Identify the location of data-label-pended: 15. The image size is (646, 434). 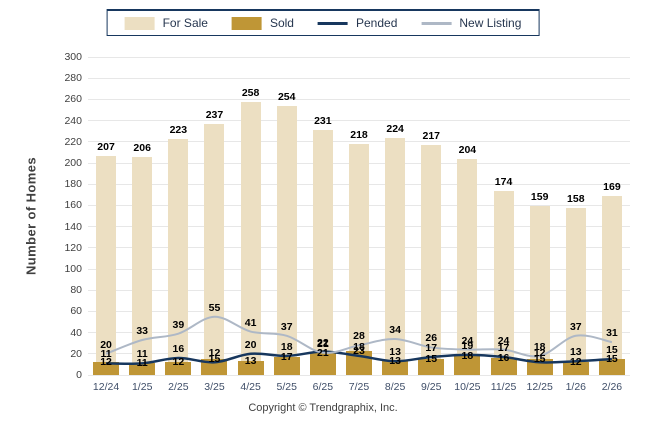
(612, 350).